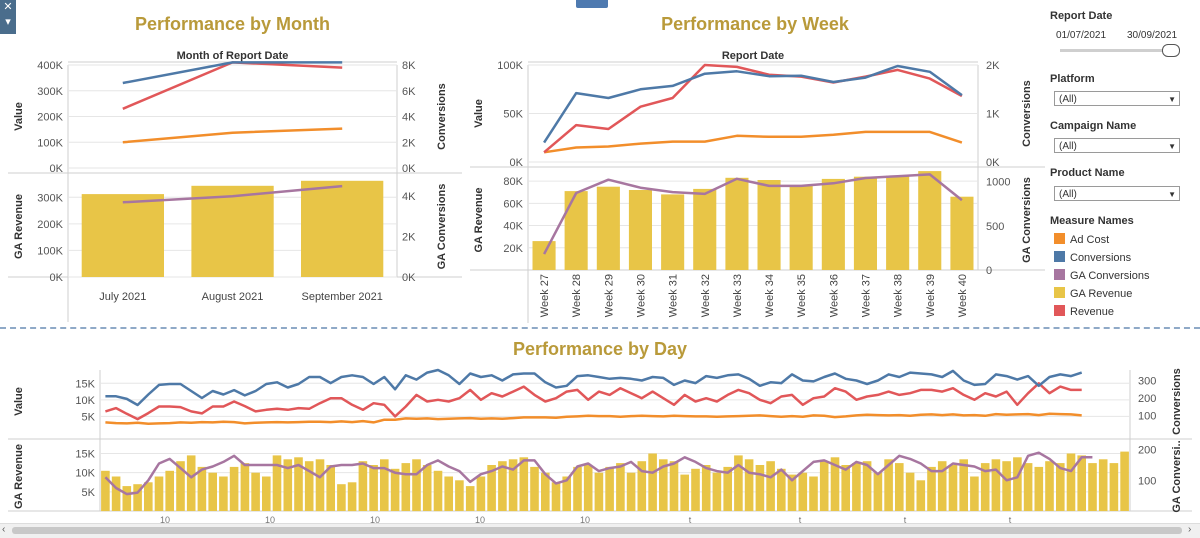 The image size is (1200, 538). I want to click on date-range-slider, so click(1117, 50).